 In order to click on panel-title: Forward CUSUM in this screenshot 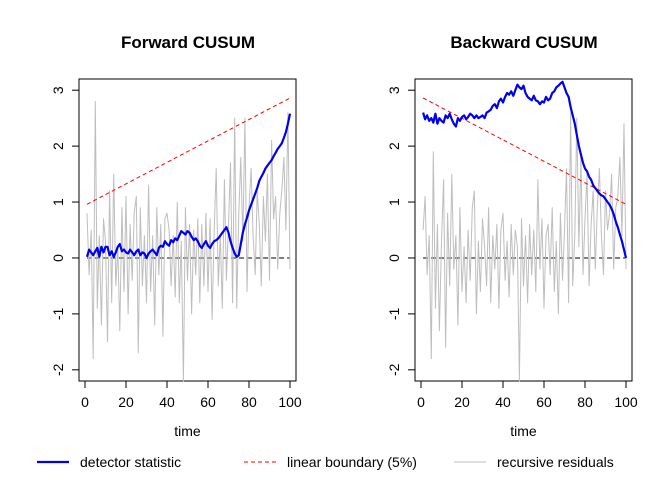, I will do `click(188, 42)`.